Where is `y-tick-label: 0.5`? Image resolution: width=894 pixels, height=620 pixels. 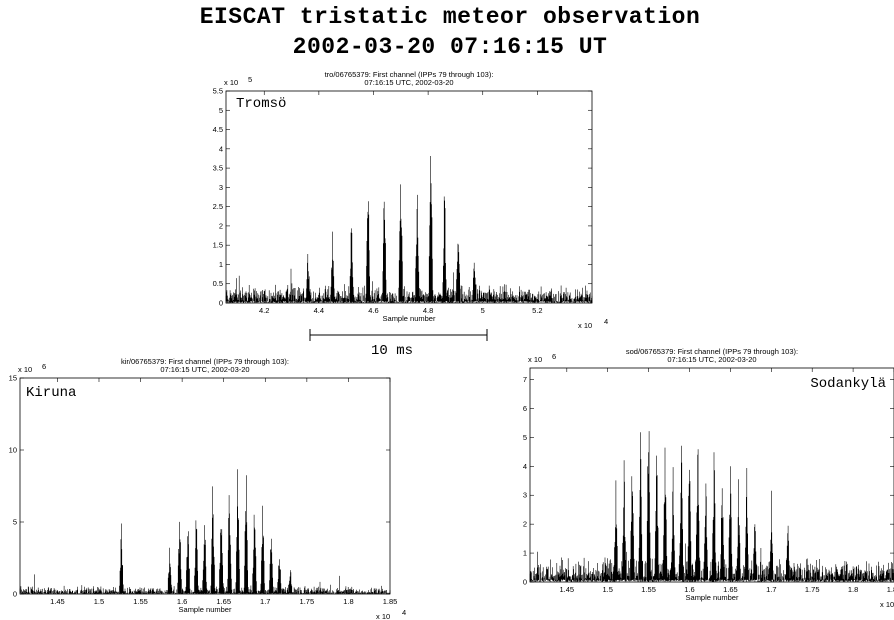
y-tick-label: 0.5 is located at coordinates (218, 283).